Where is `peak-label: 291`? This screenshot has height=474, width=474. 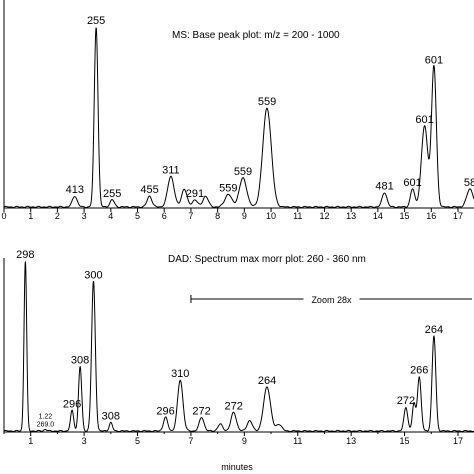
peak-label: 291 is located at coordinates (195, 194).